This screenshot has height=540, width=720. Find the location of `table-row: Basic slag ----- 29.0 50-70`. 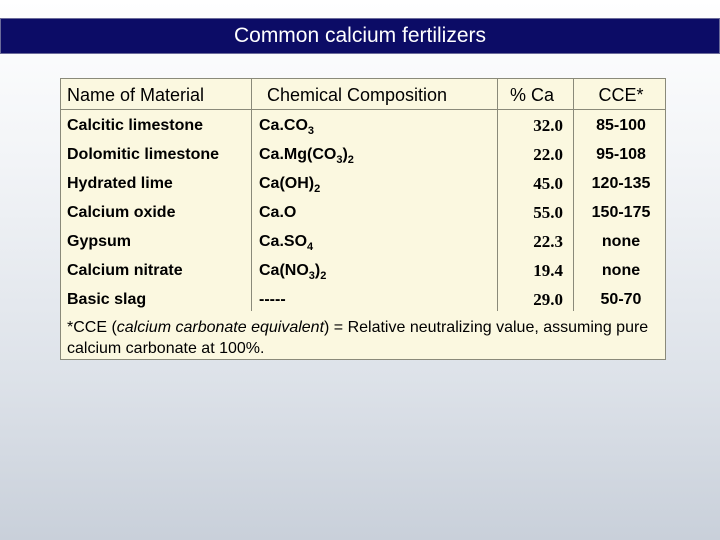

table-row: Basic slag ----- 29.0 50-70 is located at coordinates (363, 299).